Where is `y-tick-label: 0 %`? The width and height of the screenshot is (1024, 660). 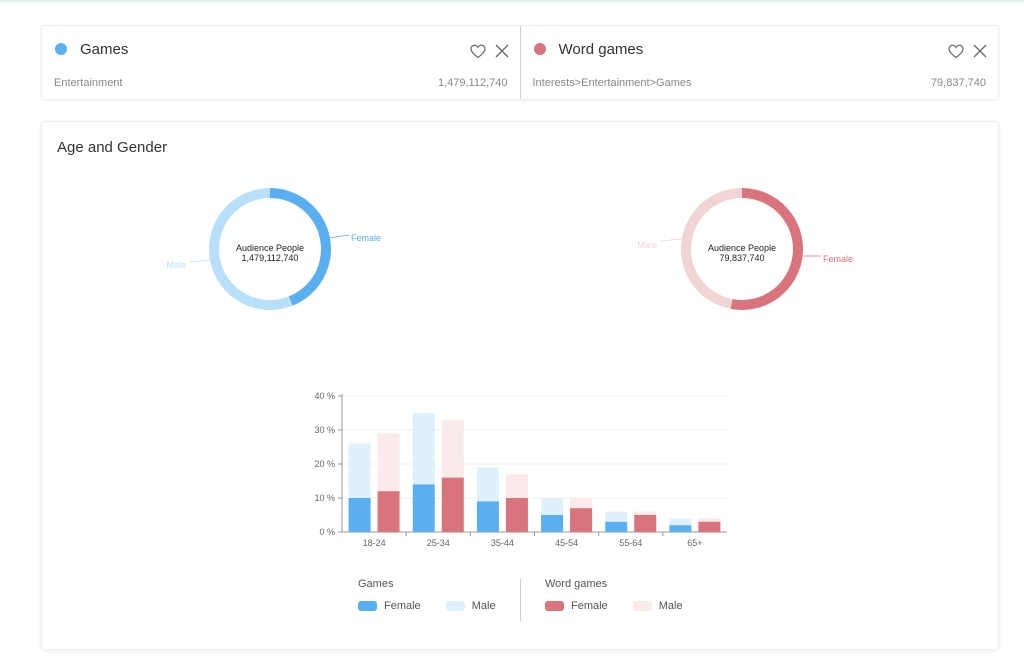 y-tick-label: 0 % is located at coordinates (327, 532).